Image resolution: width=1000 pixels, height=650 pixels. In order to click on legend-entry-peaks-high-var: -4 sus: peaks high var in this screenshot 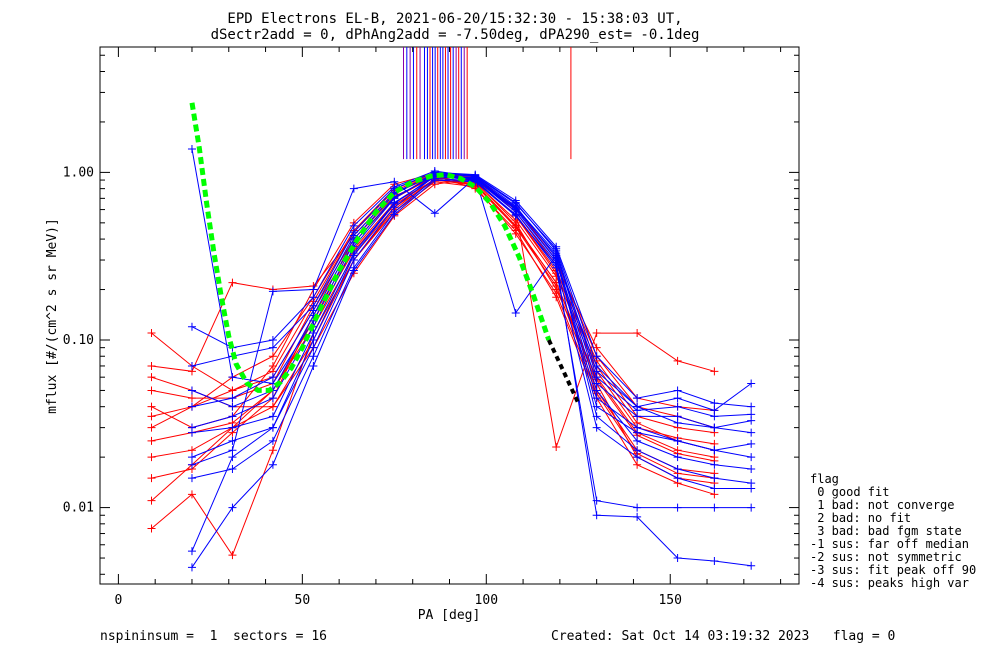, I will do `click(889, 583)`.